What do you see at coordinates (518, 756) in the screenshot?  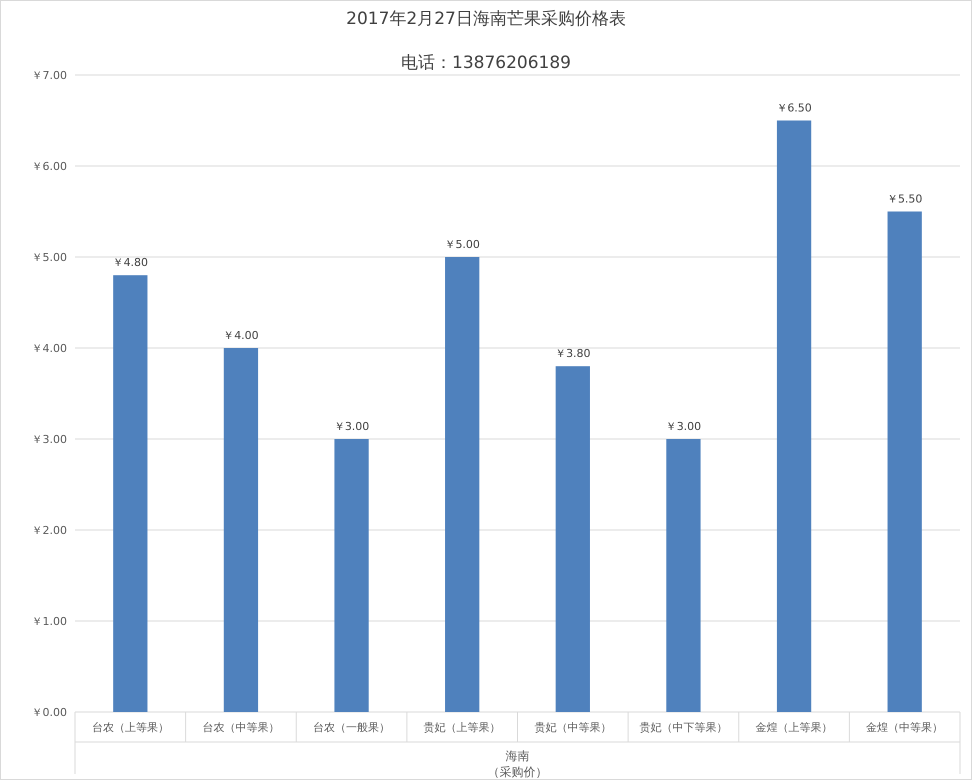 I see `x-axis-title: 海南` at bounding box center [518, 756].